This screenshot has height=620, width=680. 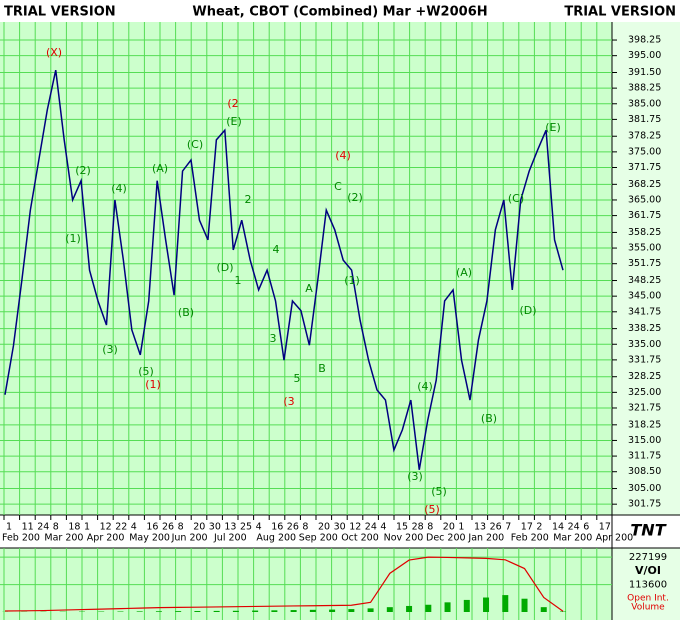 What do you see at coordinates (644, 311) in the screenshot?
I see `y-tick-label: 341.75` at bounding box center [644, 311].